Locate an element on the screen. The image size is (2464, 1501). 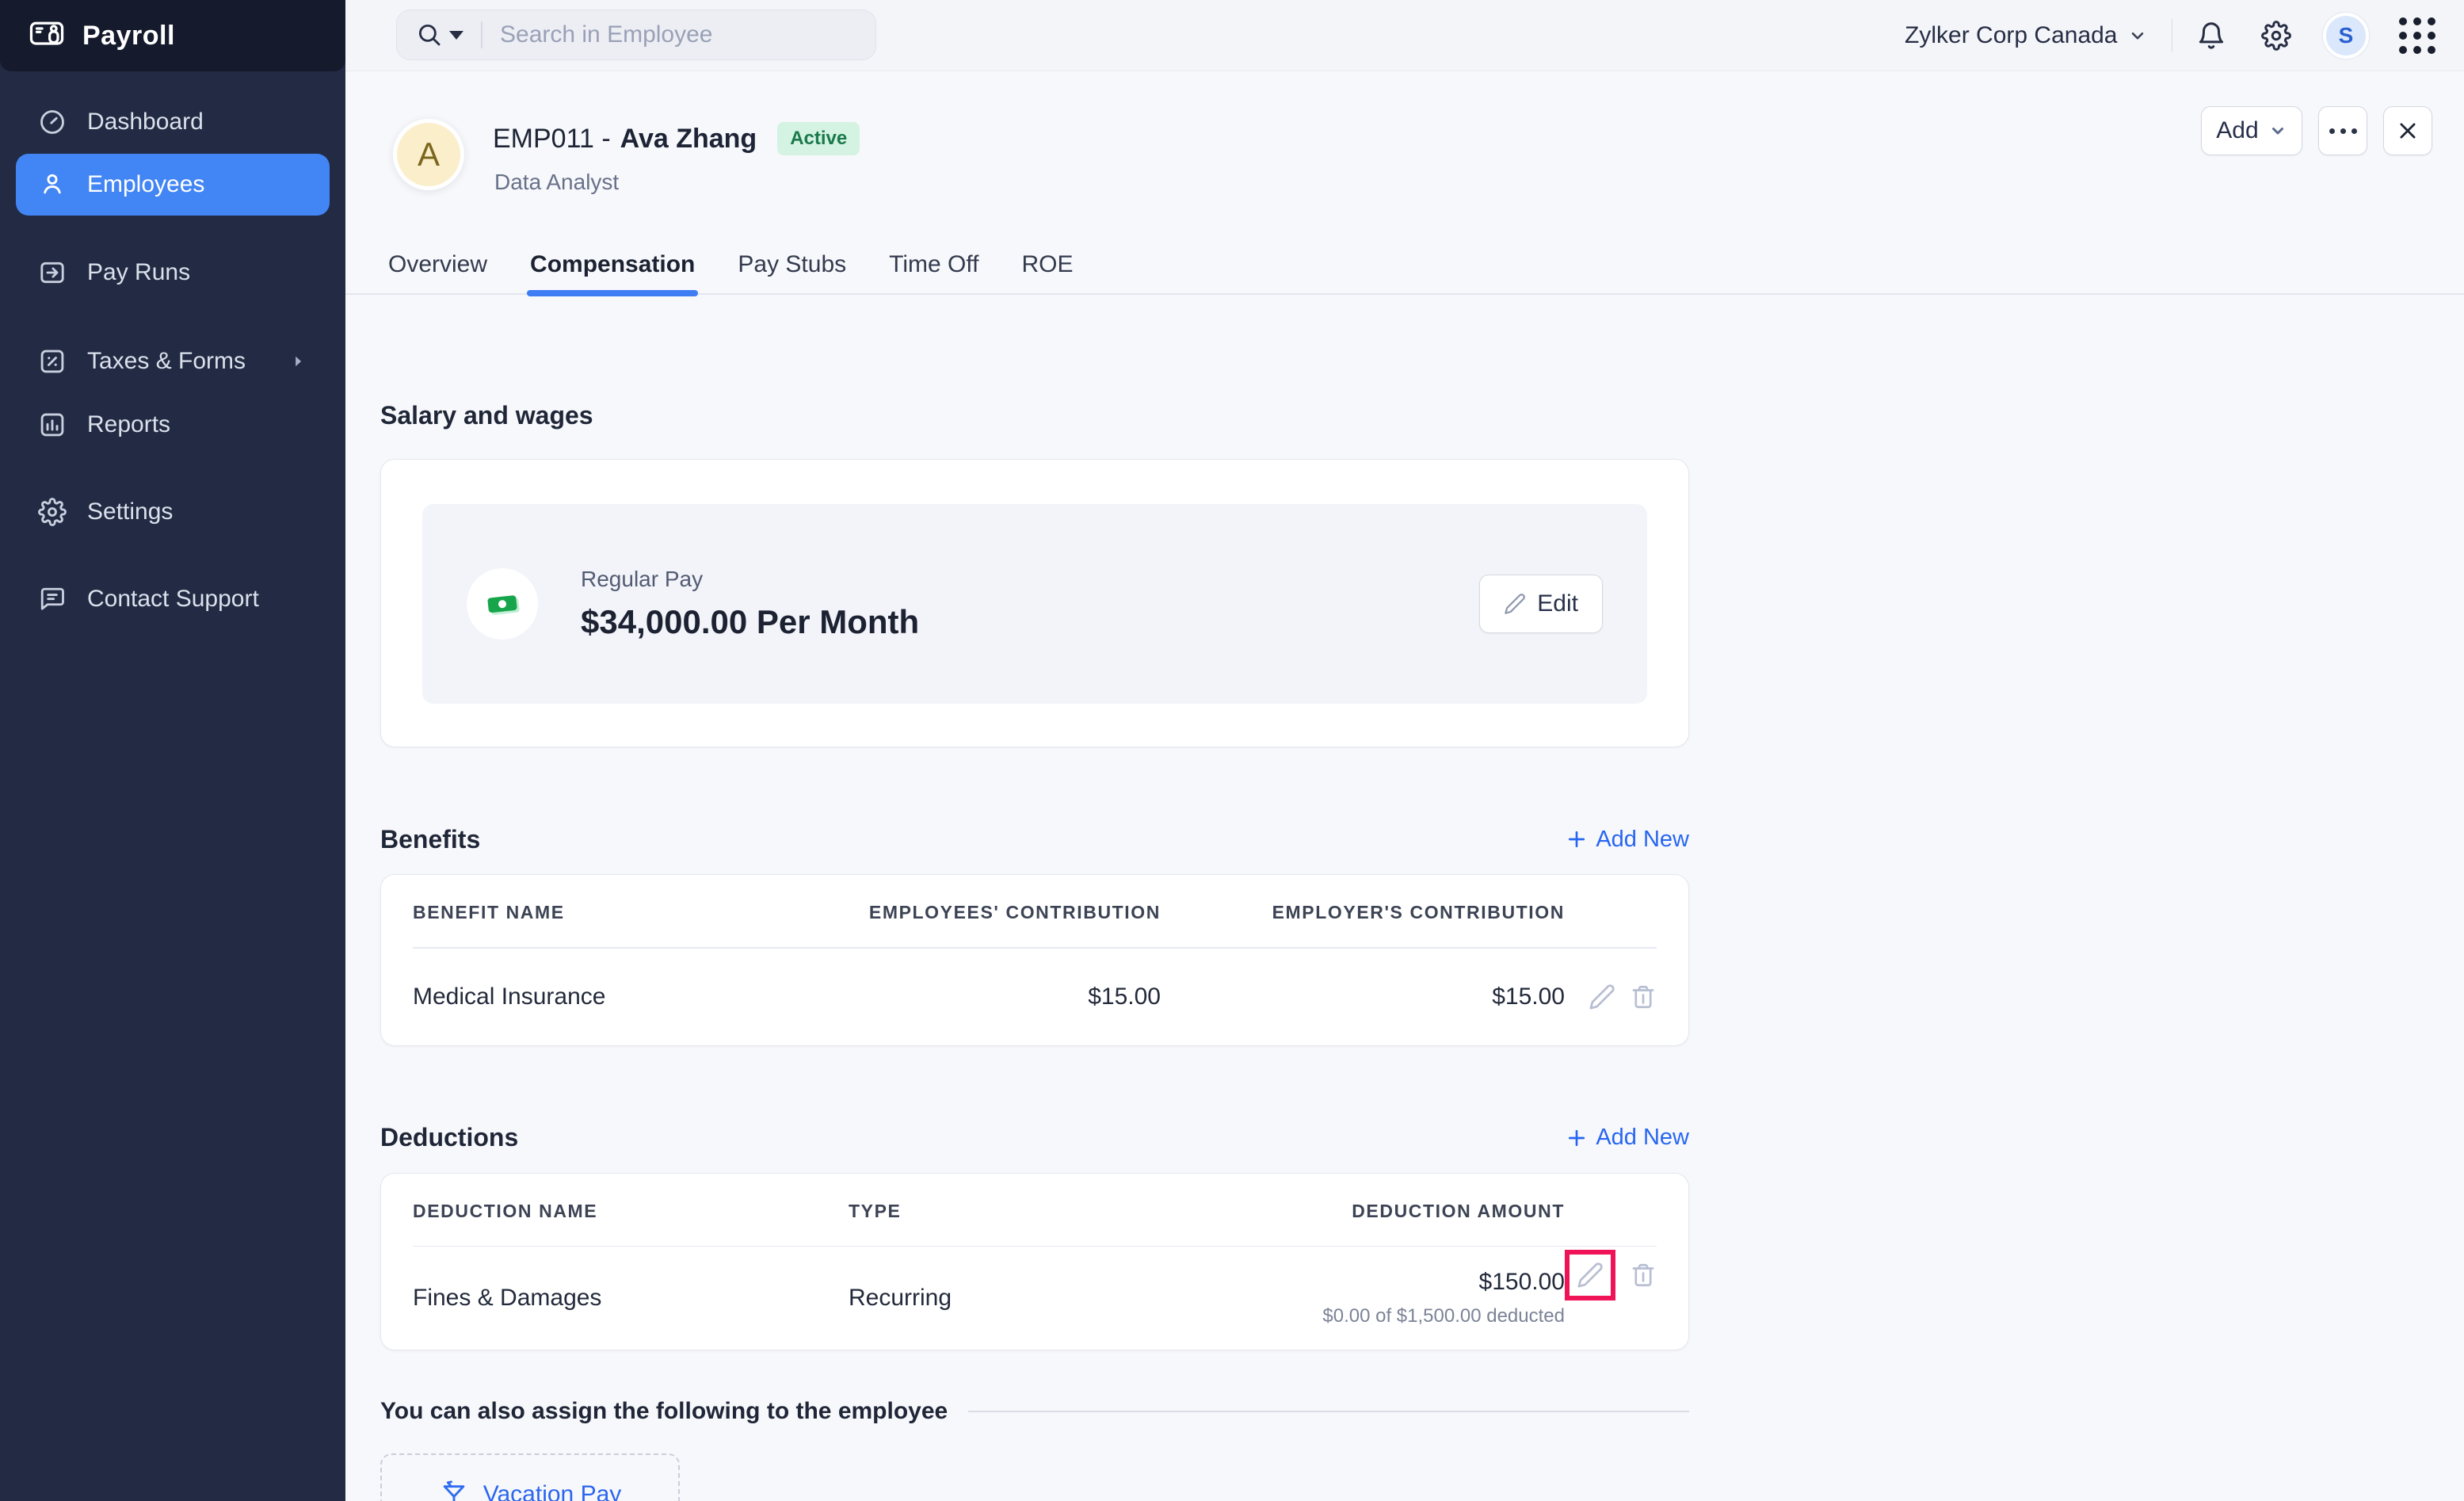
add-button: Add is located at coordinates (2251, 130).